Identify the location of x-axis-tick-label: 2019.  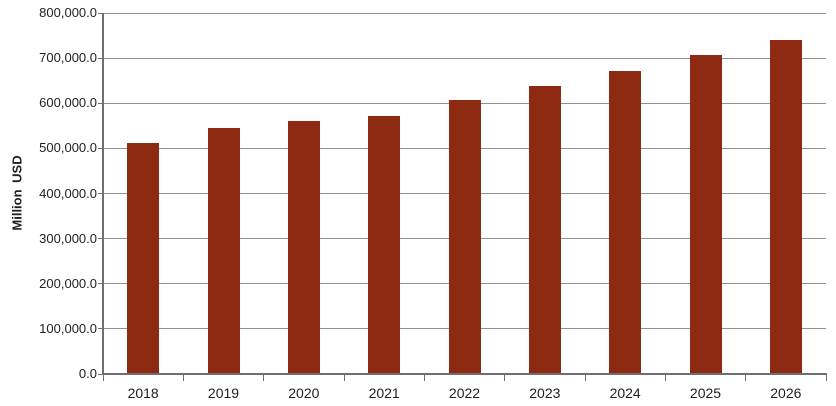
(223, 393).